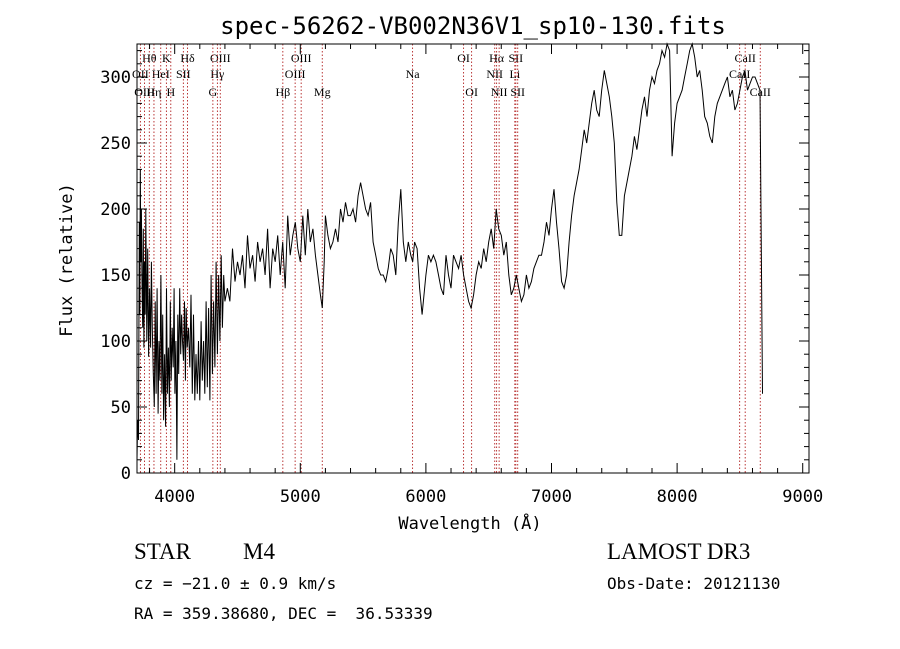  Describe the element at coordinates (413, 74) in the screenshot. I see `line-label-16: Na` at that location.